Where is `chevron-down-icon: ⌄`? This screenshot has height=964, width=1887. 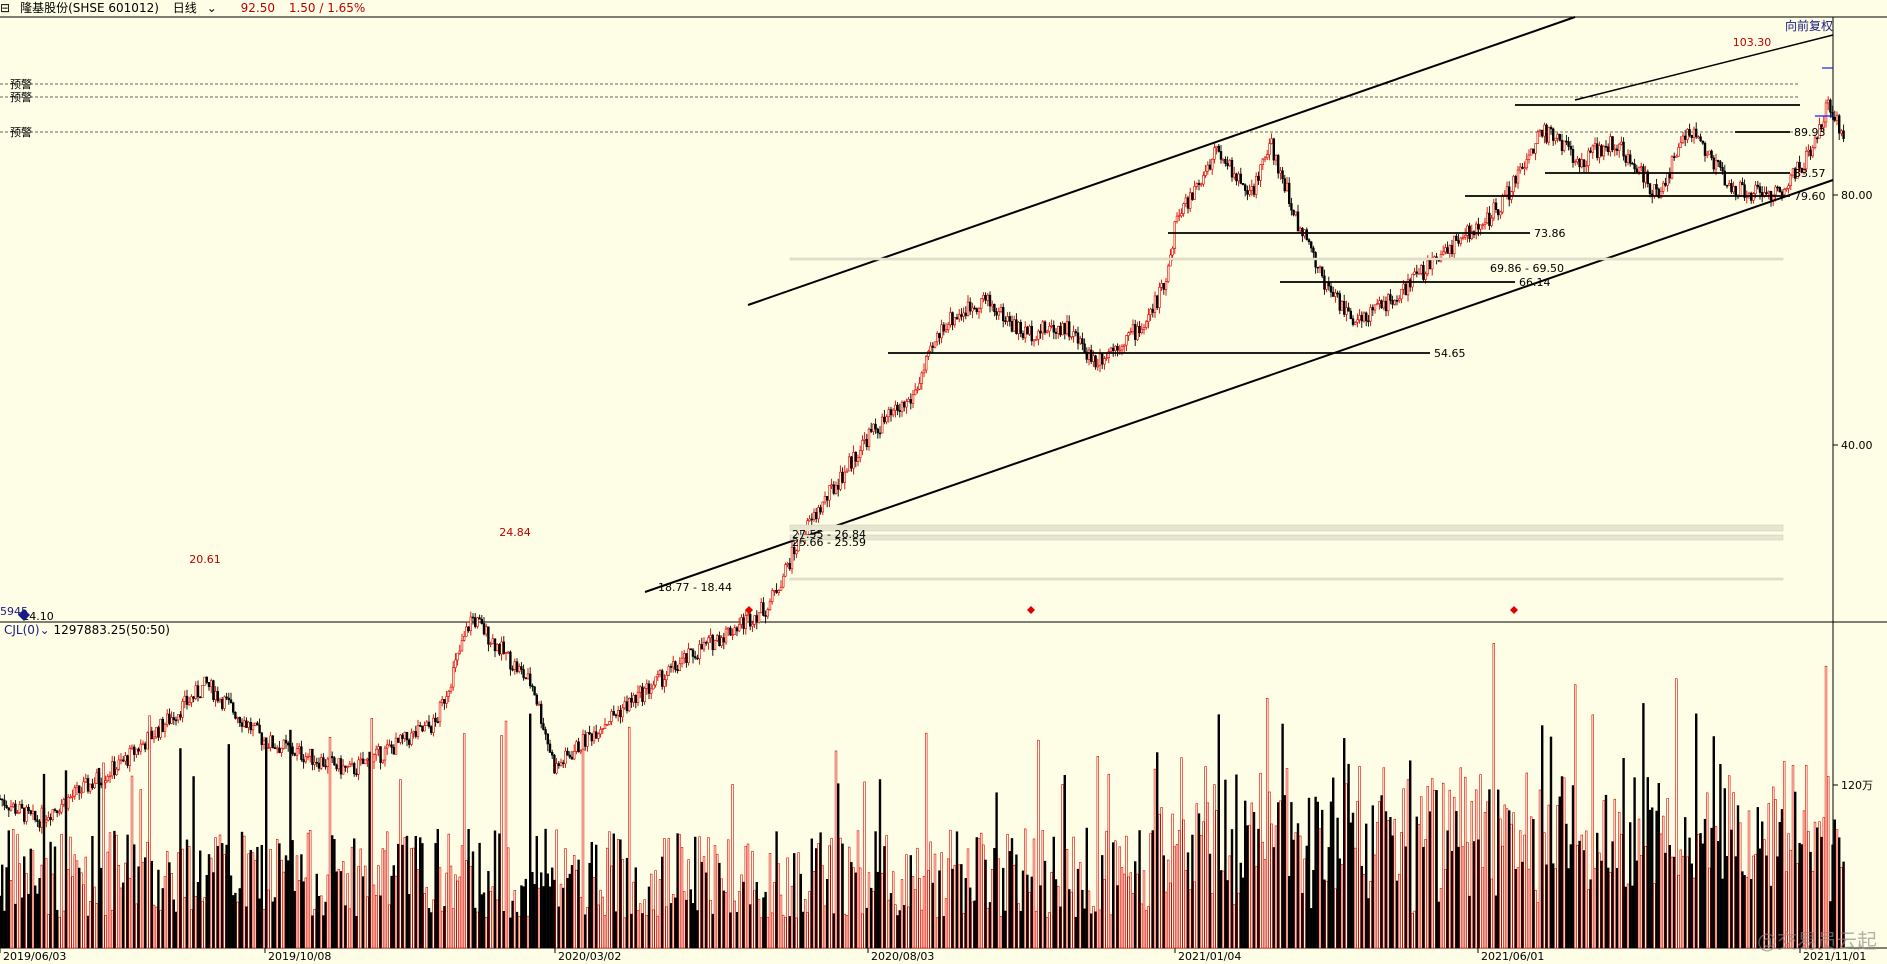
chevron-down-icon: ⌄ is located at coordinates (44, 630).